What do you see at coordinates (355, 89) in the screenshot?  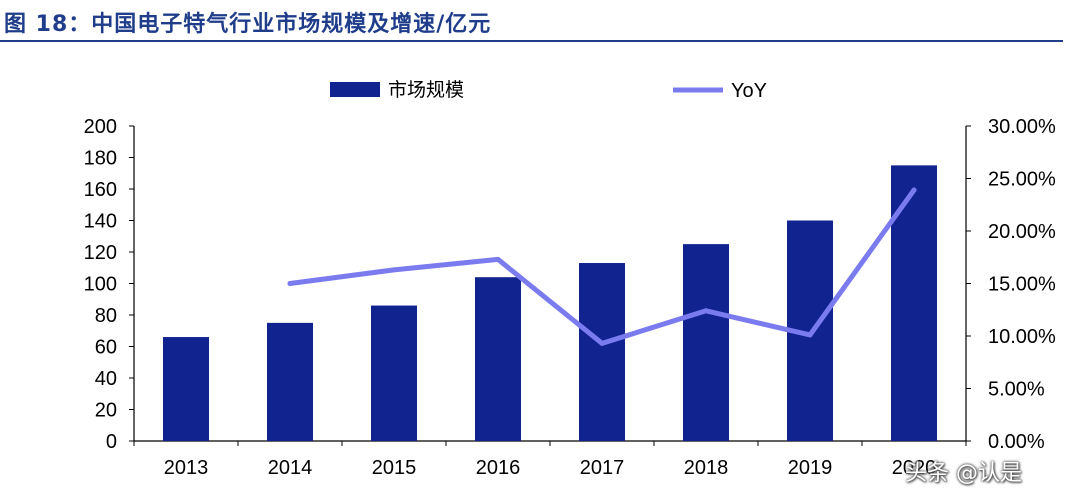 I see `legend-swatch-bar` at bounding box center [355, 89].